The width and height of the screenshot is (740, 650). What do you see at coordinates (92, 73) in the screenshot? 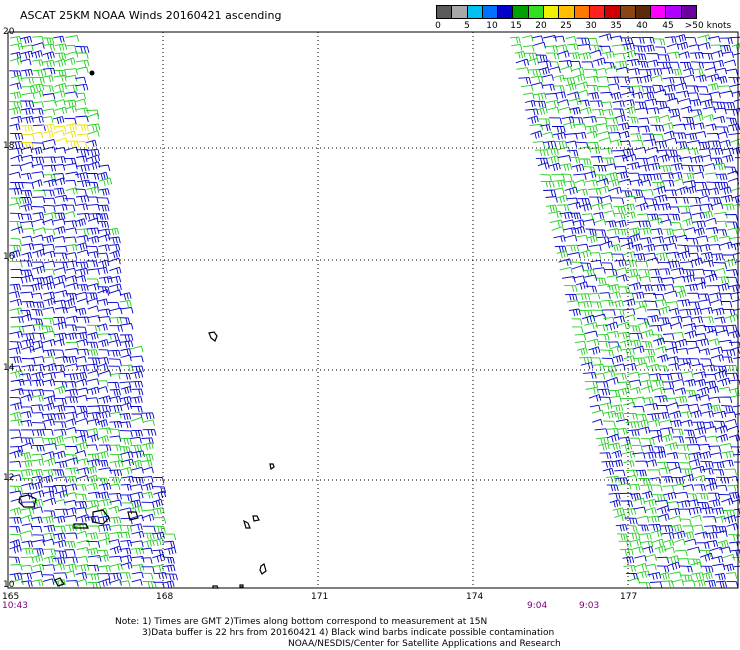
I see `island-dot` at bounding box center [92, 73].